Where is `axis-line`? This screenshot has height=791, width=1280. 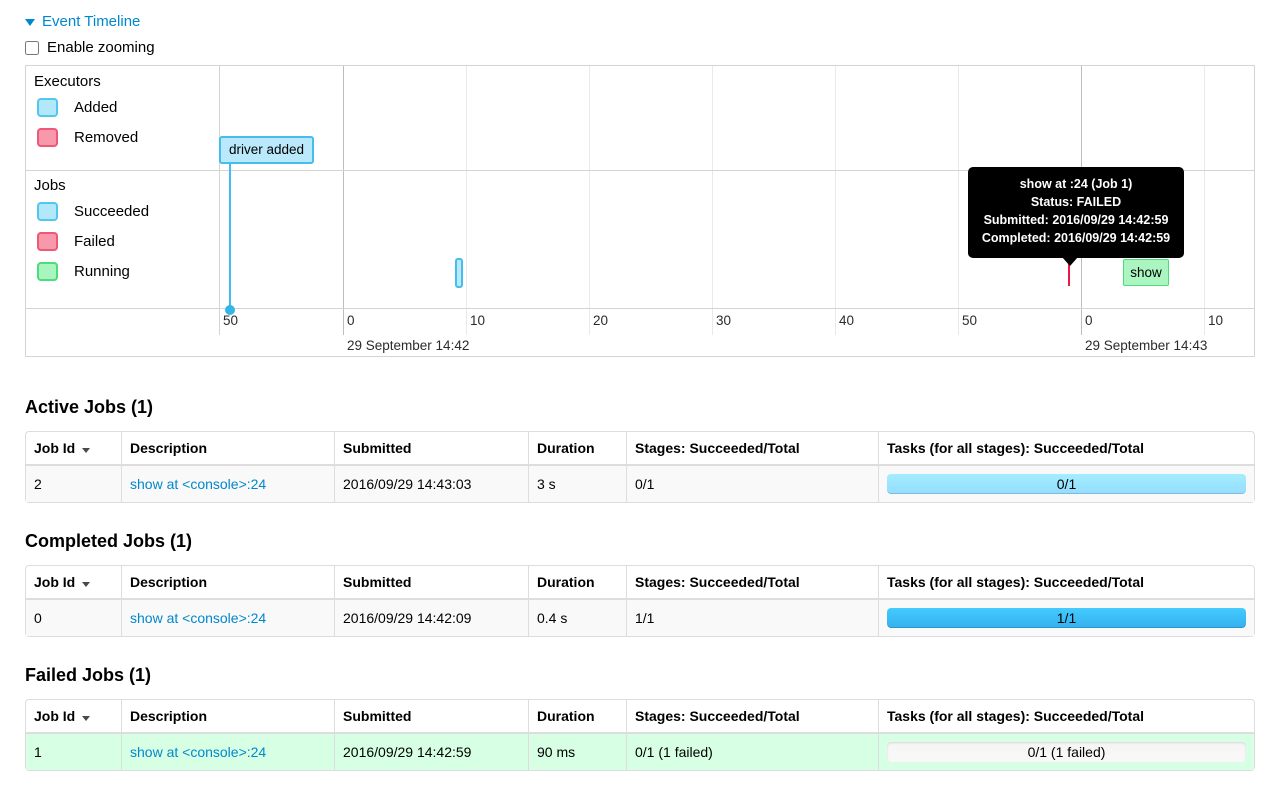 axis-line is located at coordinates (640, 308).